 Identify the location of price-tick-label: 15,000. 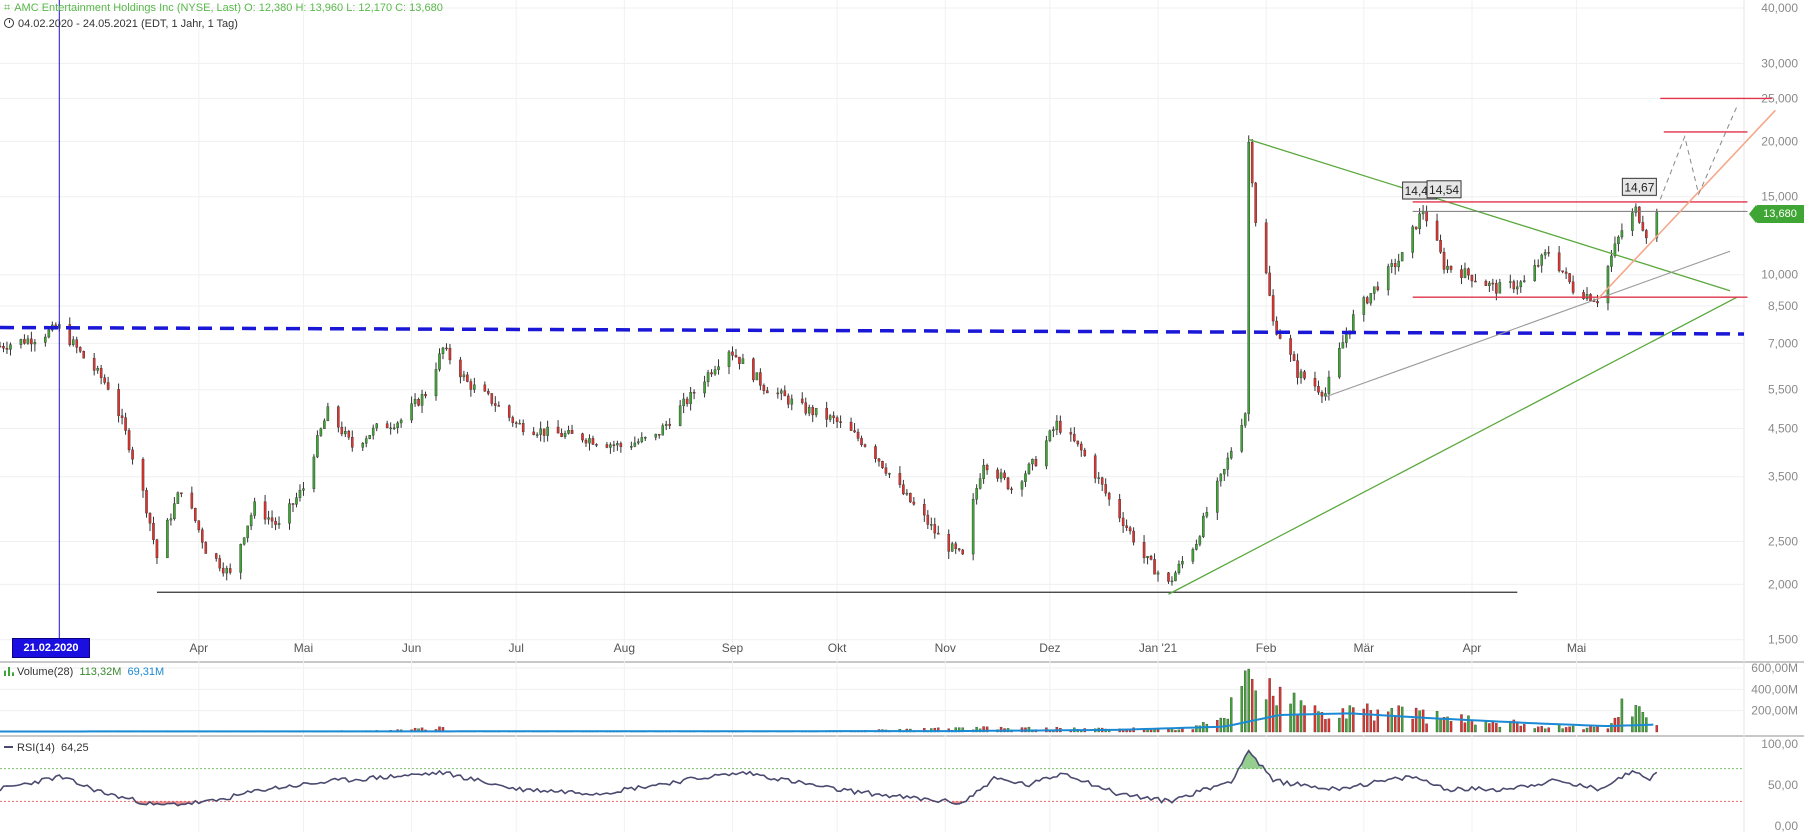
(1779, 197).